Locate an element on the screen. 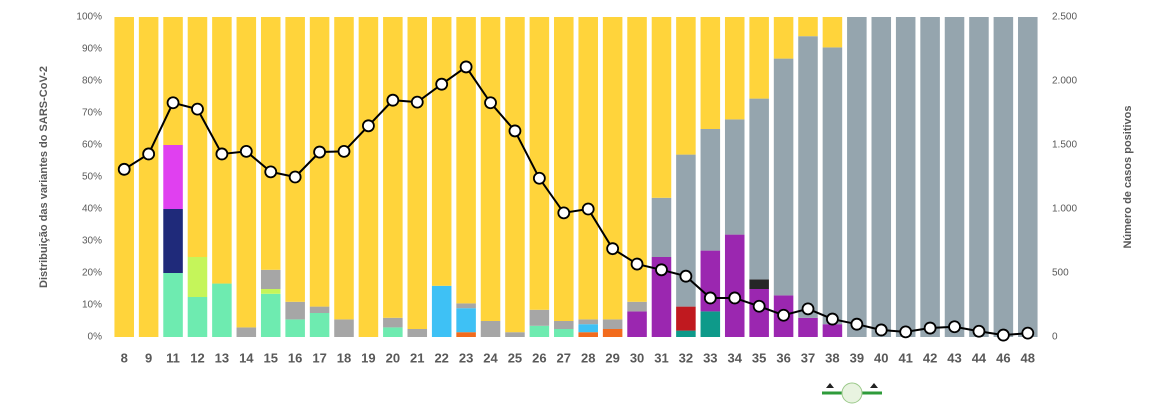 This screenshot has width=1149, height=409. x-tick-label: 12 is located at coordinates (197, 357).